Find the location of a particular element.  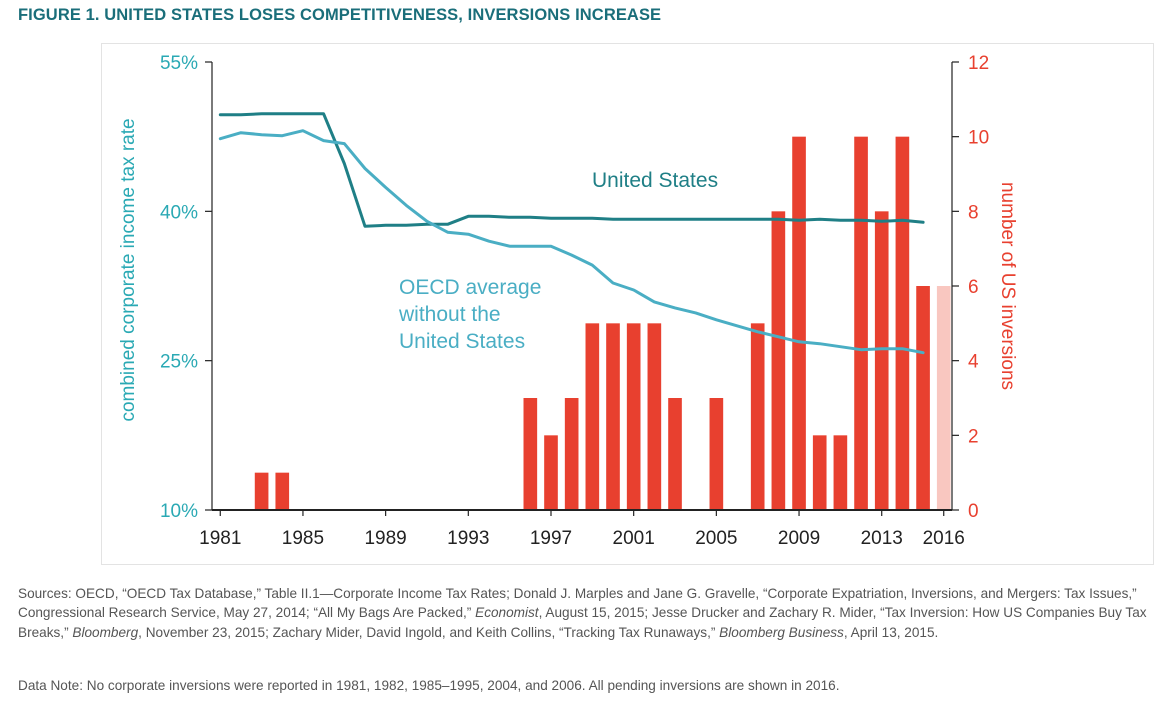

inversion-bar-2016 is located at coordinates (943, 398).